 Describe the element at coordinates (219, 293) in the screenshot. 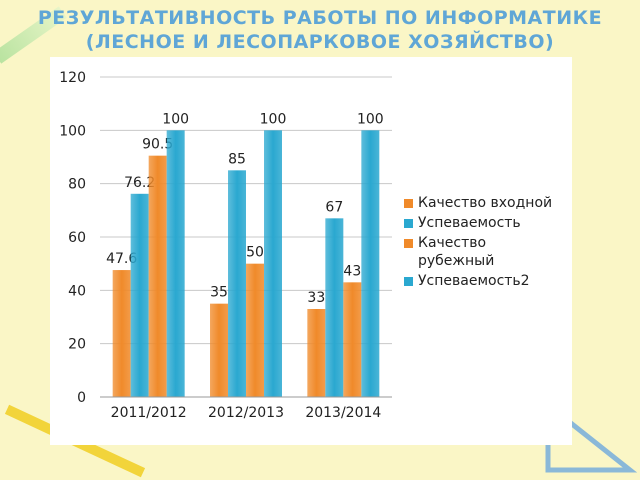

I see `data-label: 35` at that location.